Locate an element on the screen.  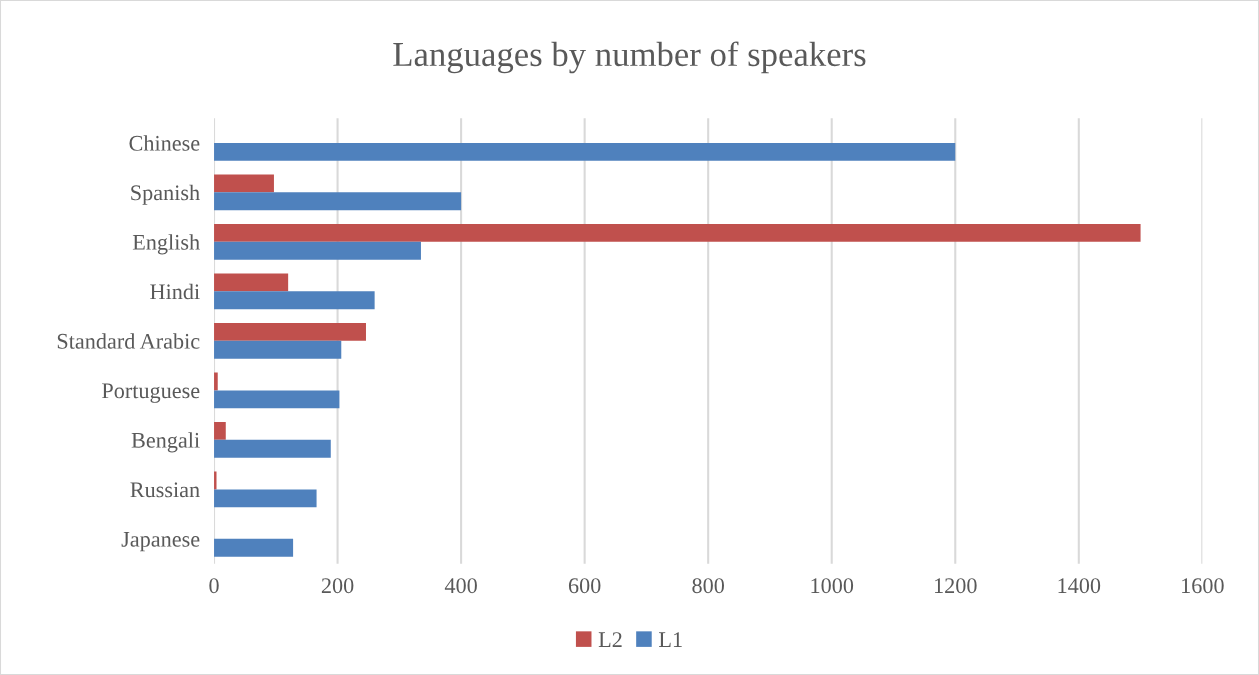
x-tick-label: 1000 is located at coordinates (832, 586).